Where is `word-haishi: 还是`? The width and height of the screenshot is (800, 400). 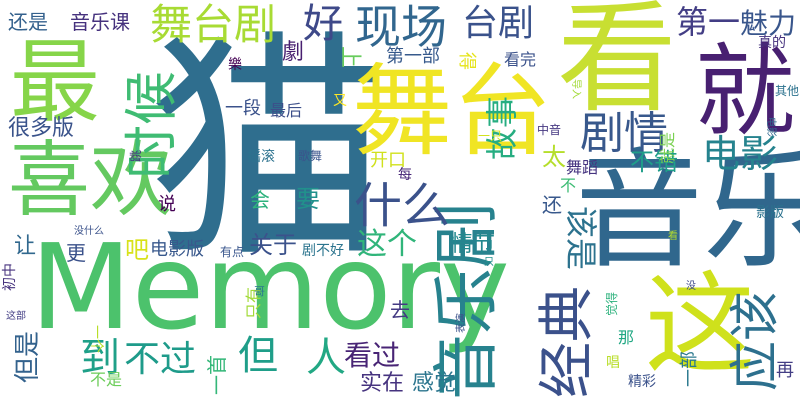
word-haishi: 还是 is located at coordinates (28, 22).